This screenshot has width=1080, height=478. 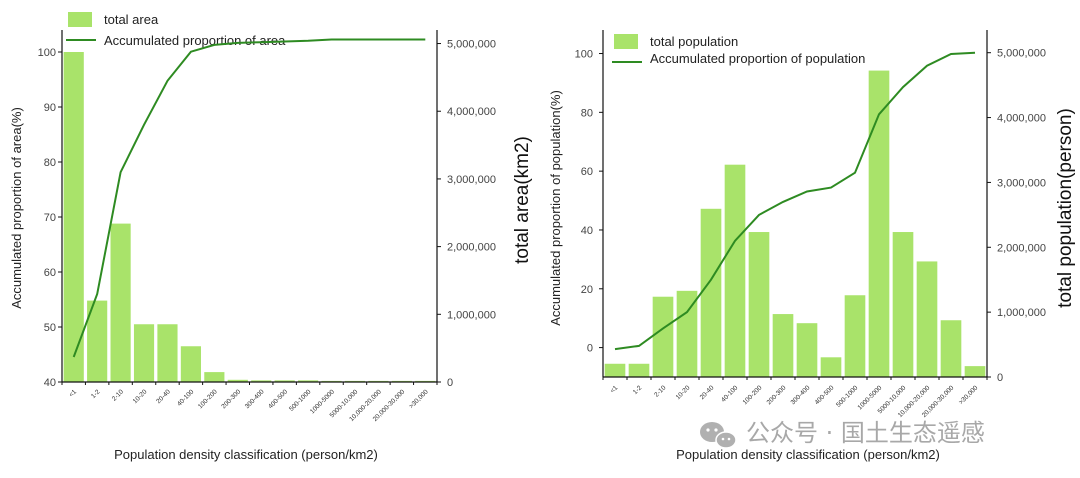 What do you see at coordinates (927, 319) in the screenshot?
I see `bar-10,000-20,000` at bounding box center [927, 319].